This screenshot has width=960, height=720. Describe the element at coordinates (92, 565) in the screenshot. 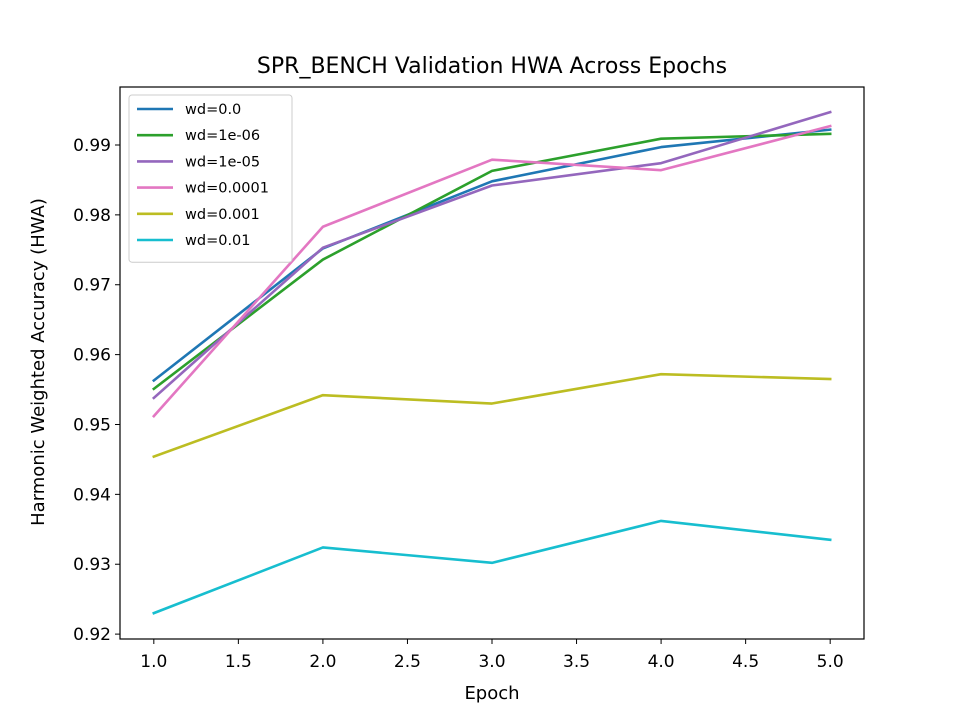

I see `y-tick-label: 0.93` at that location.